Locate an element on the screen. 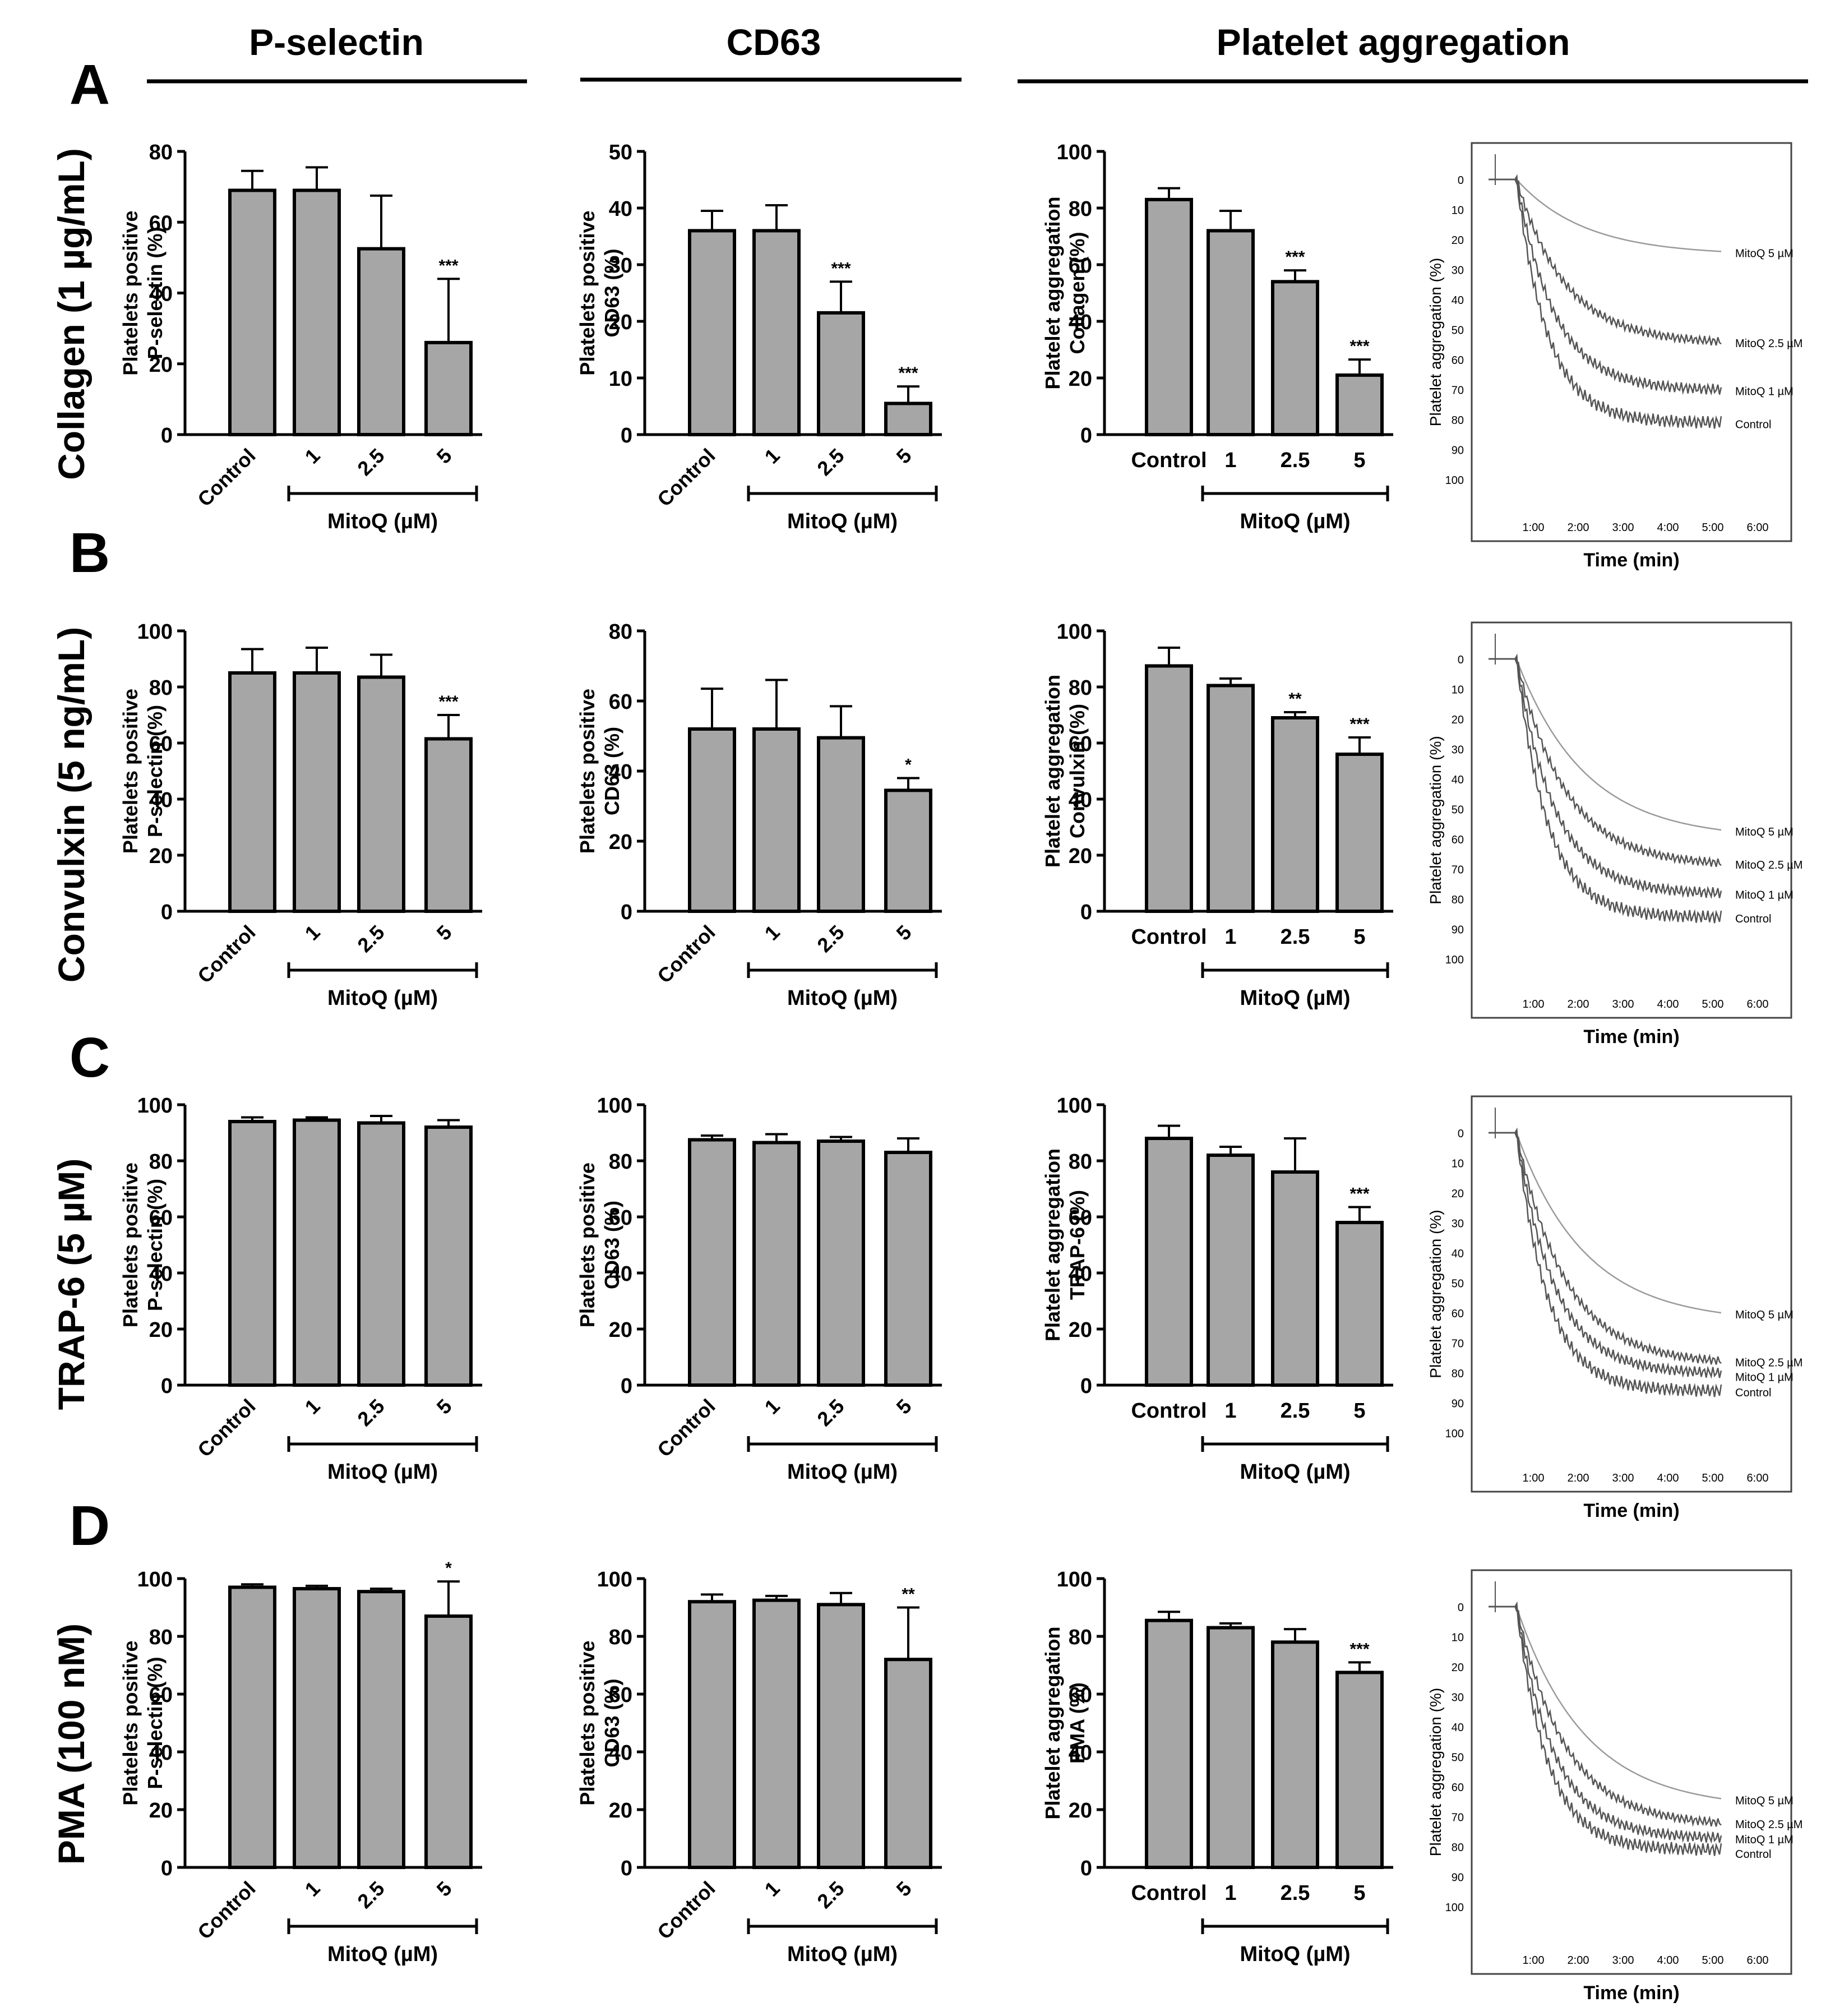 The height and width of the screenshot is (2016, 1835). trace-y-tick-label: 30 is located at coordinates (1458, 1698).